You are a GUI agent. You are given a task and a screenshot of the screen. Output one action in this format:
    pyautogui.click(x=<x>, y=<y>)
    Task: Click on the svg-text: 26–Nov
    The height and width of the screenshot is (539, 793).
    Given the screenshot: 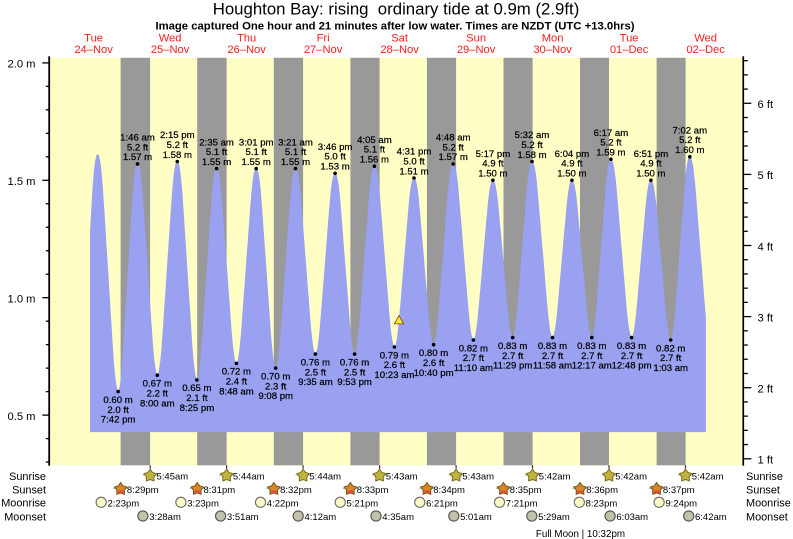 What is the action you would take?
    pyautogui.click(x=246, y=50)
    